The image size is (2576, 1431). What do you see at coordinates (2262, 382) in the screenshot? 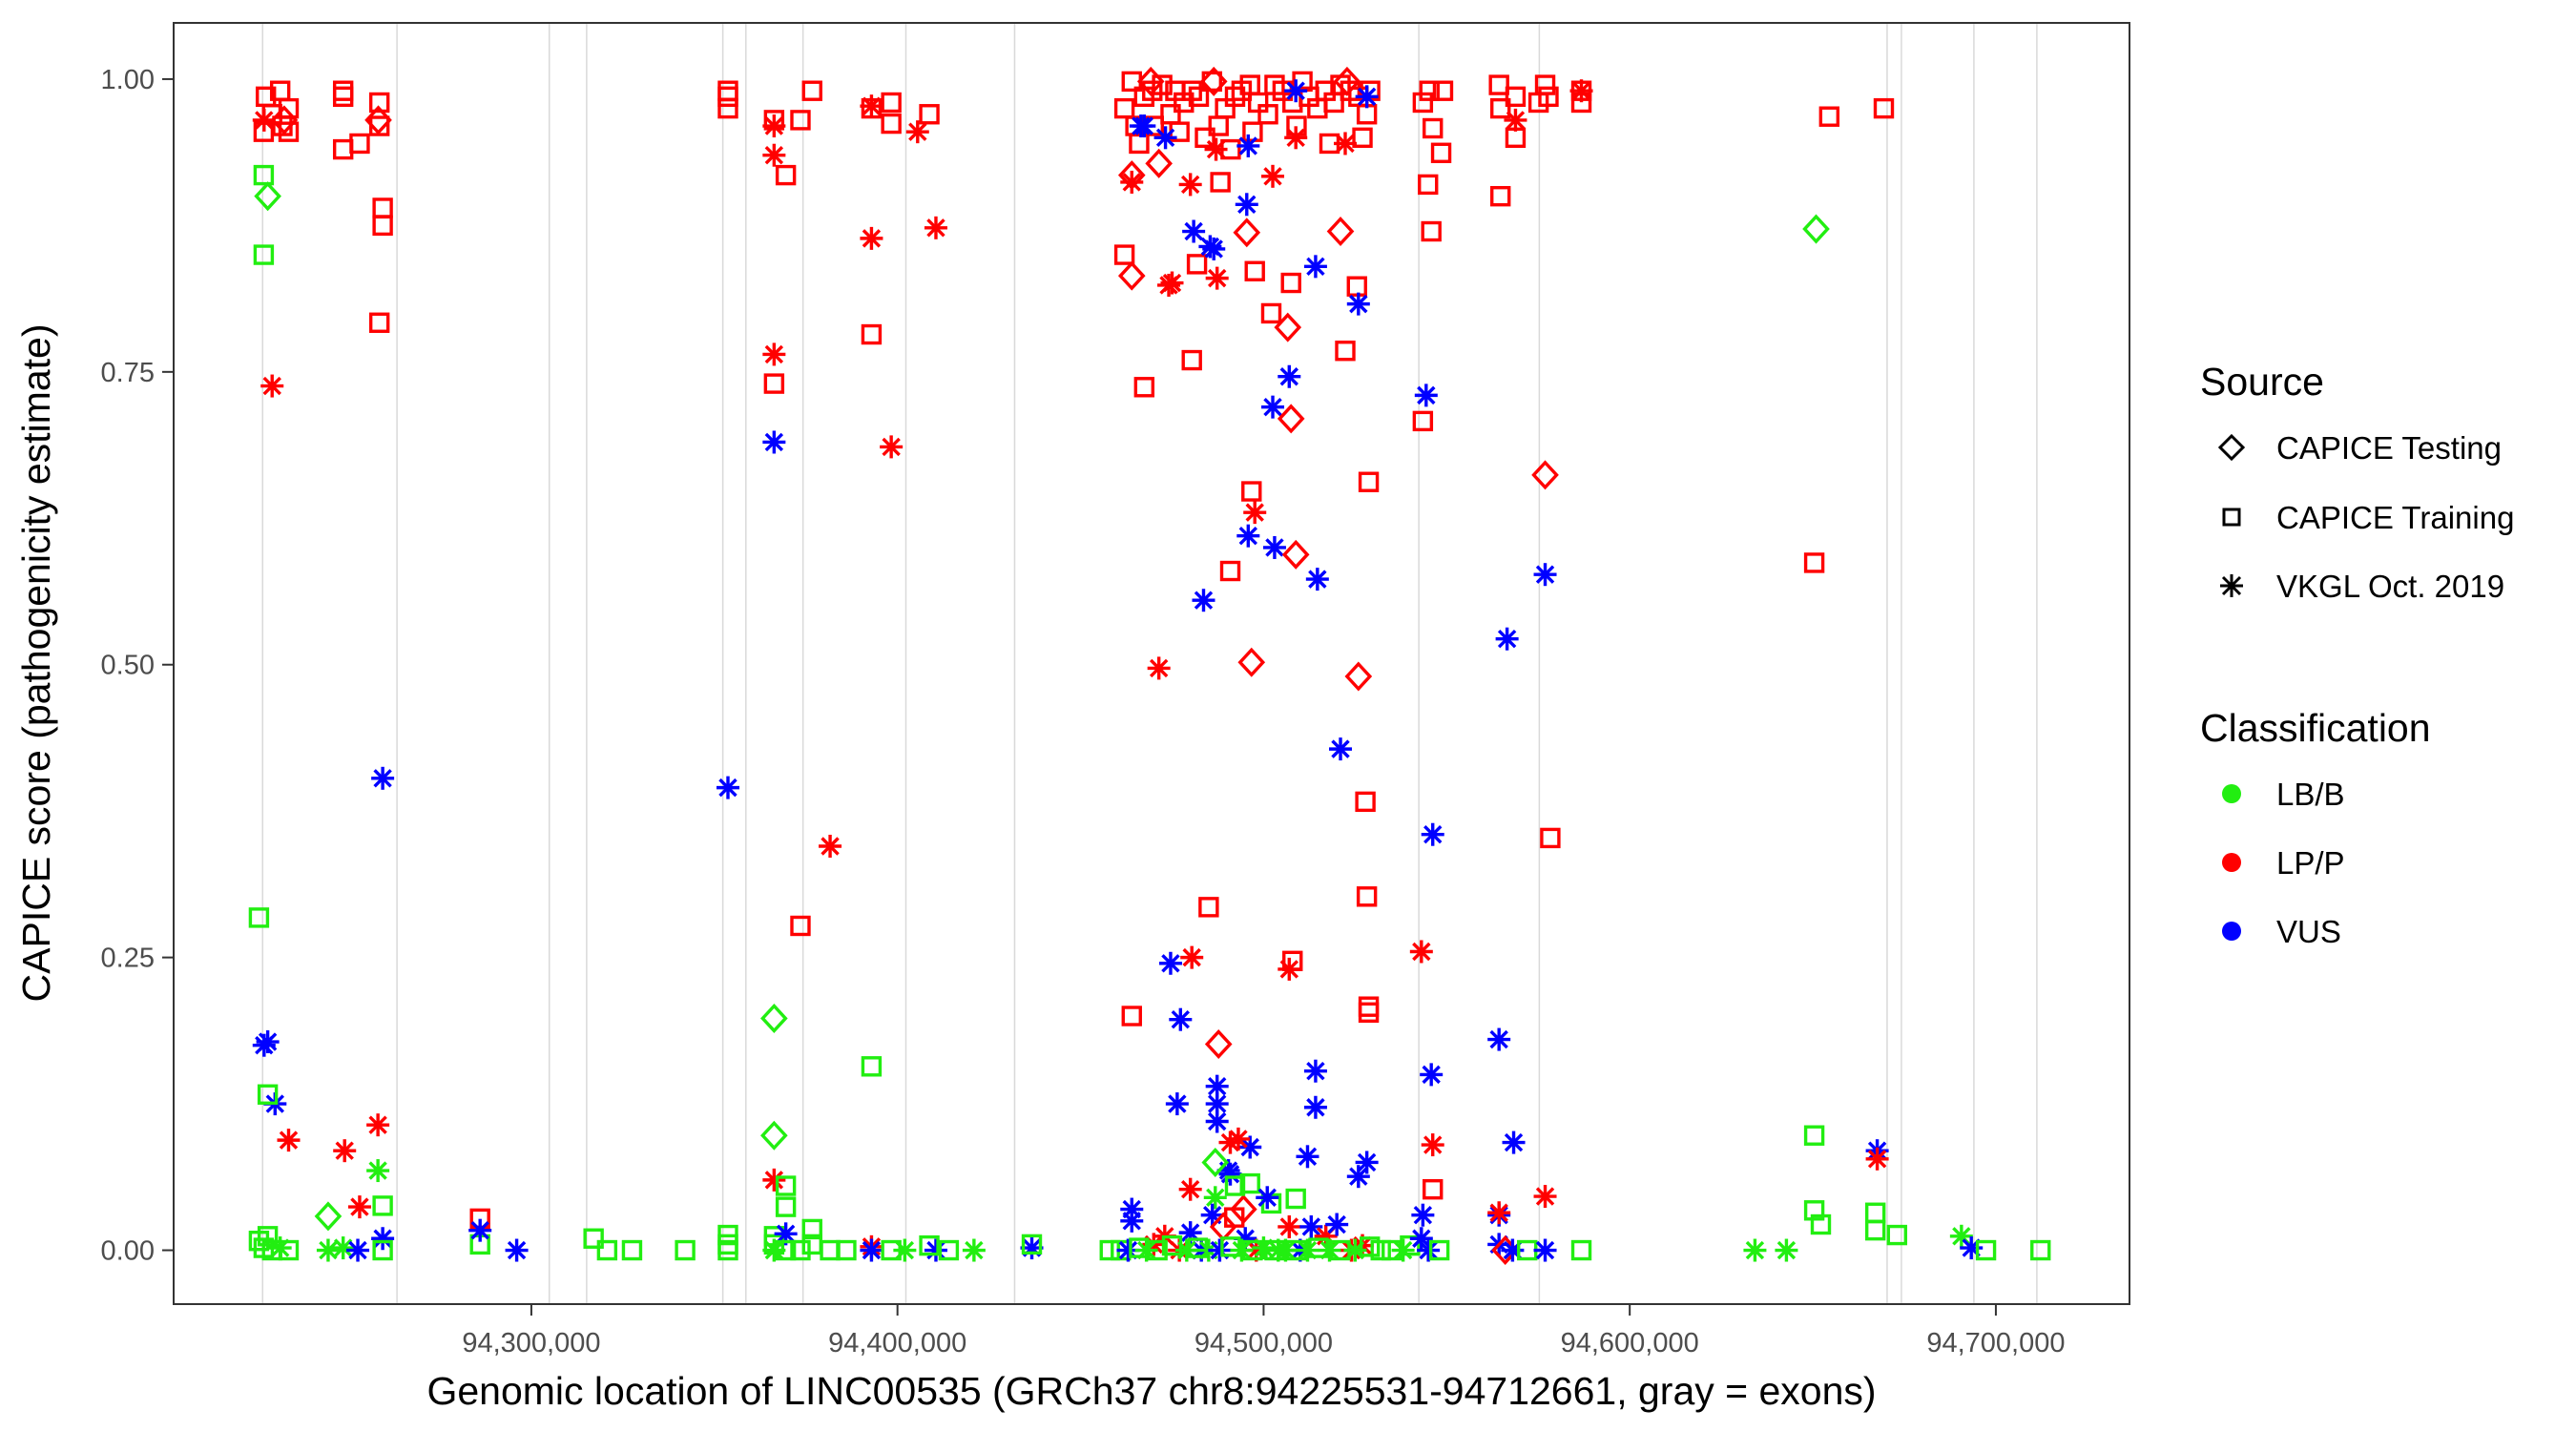
I see `legend-source-title: Source` at bounding box center [2262, 382].